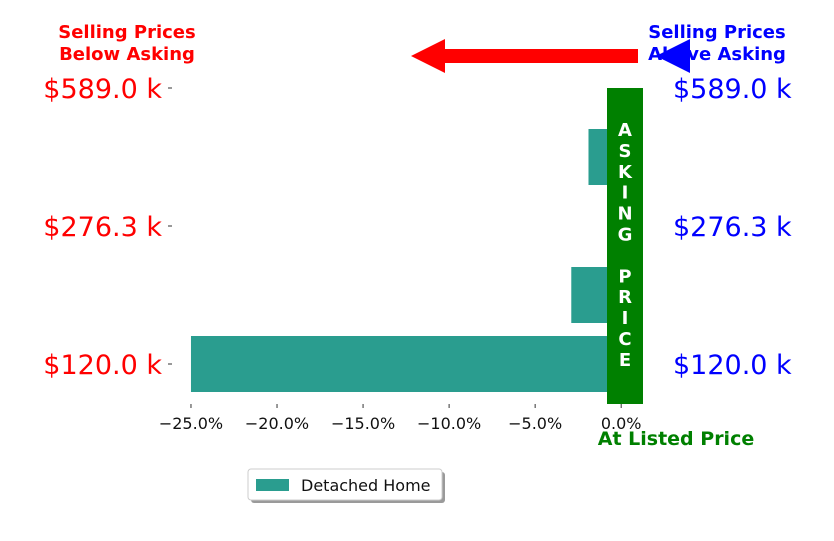 This screenshot has width=834, height=541. What do you see at coordinates (272, 485) in the screenshot?
I see `legend-swatch` at bounding box center [272, 485].